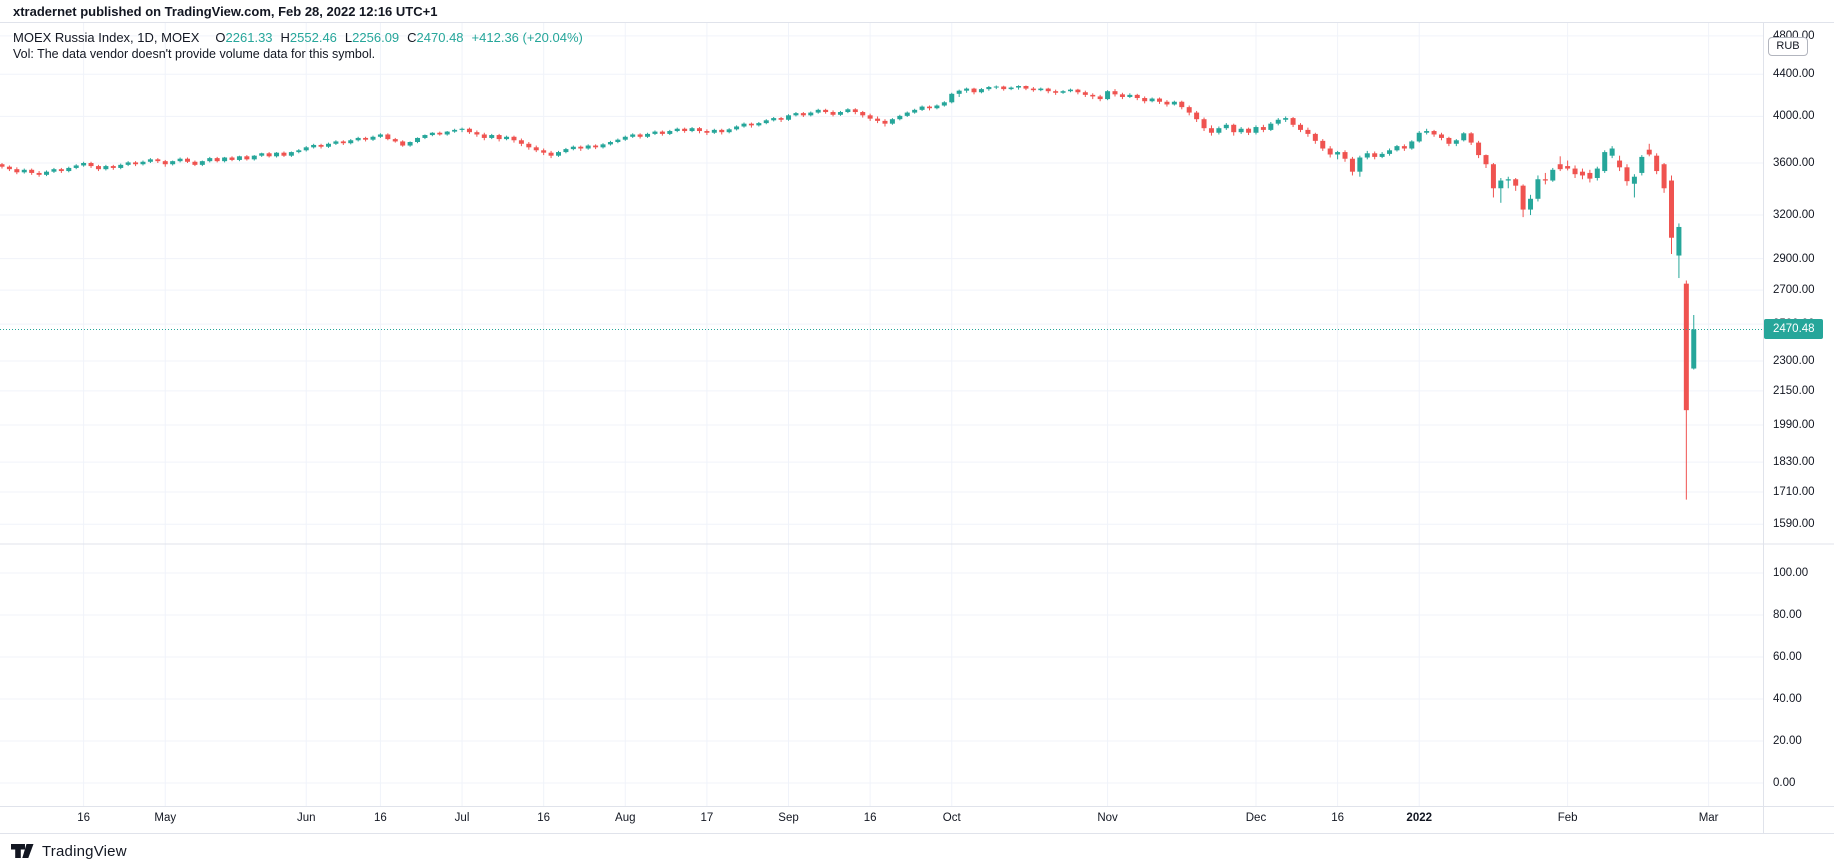  I want to click on volume-axis-label: 20.00, so click(1787, 741).